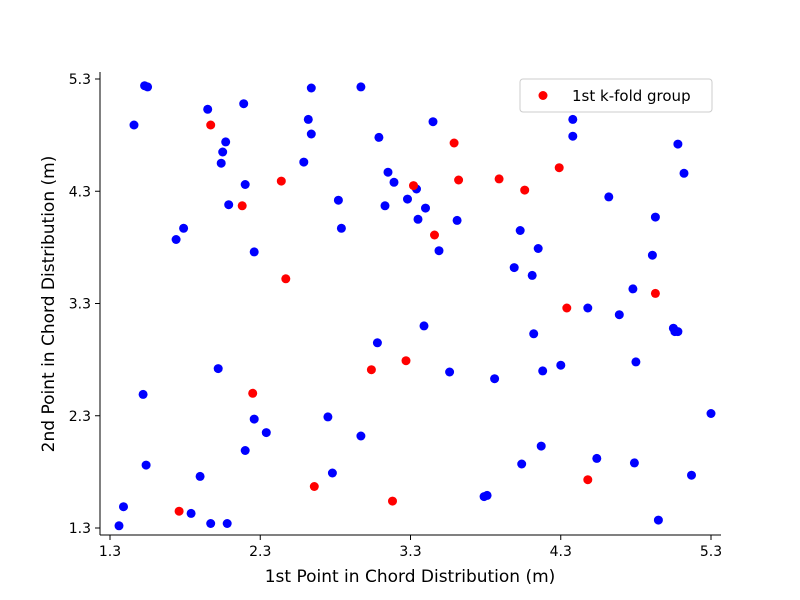 The width and height of the screenshot is (800, 600). I want to click on y-axis-title: 2nd Point in Chord Distribution (m), so click(49, 304).